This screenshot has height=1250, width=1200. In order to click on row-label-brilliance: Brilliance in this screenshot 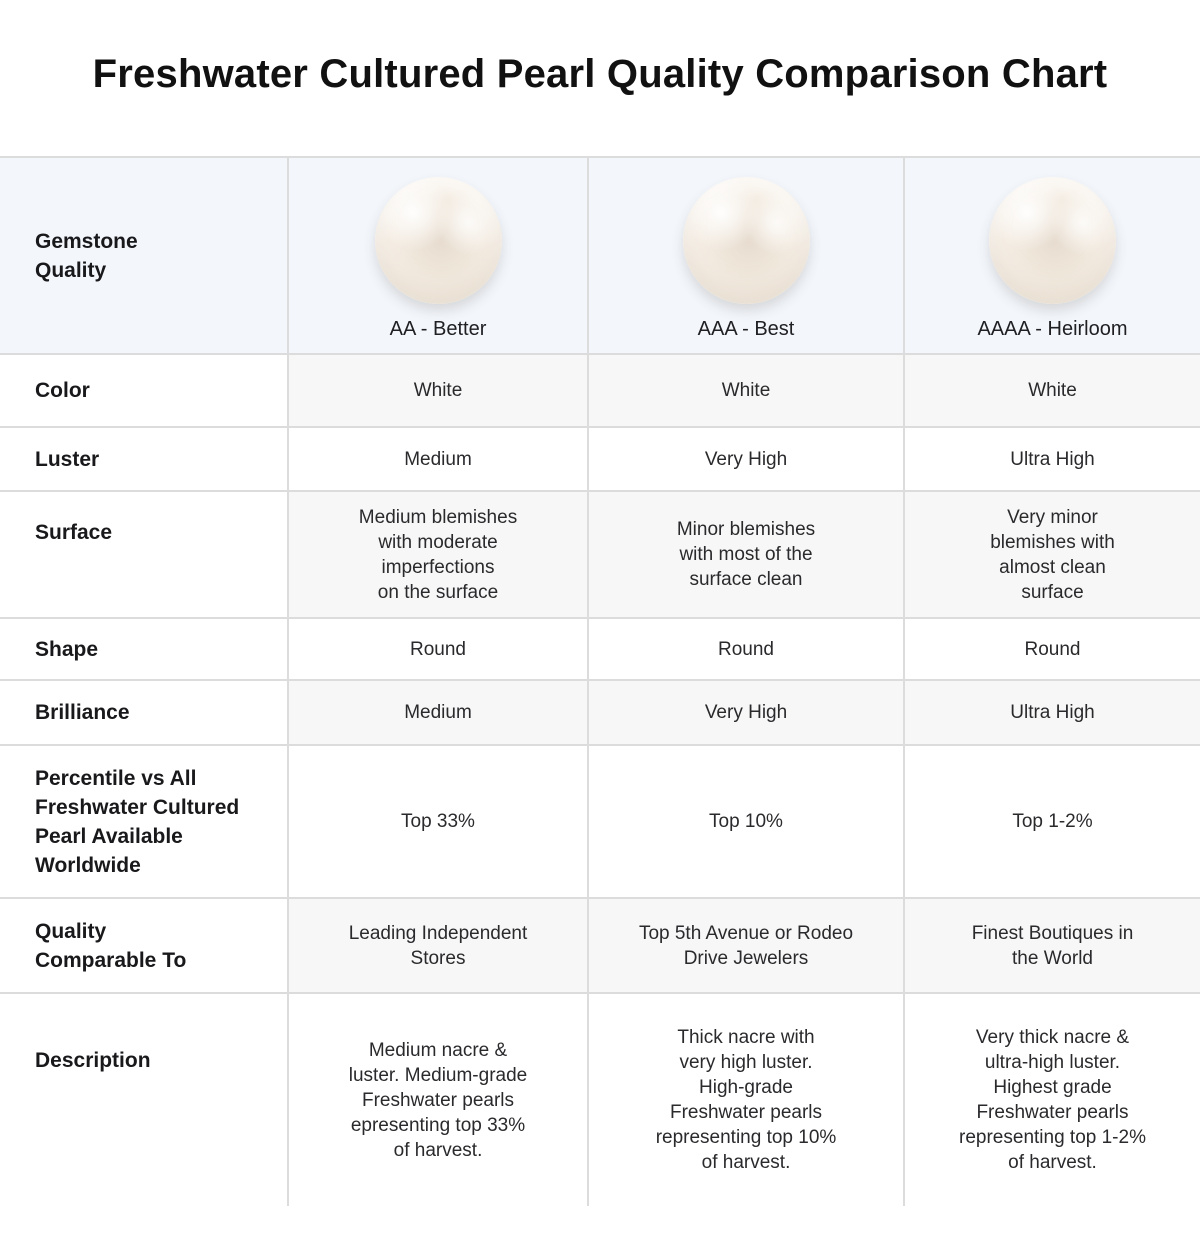, I will do `click(143, 712)`.